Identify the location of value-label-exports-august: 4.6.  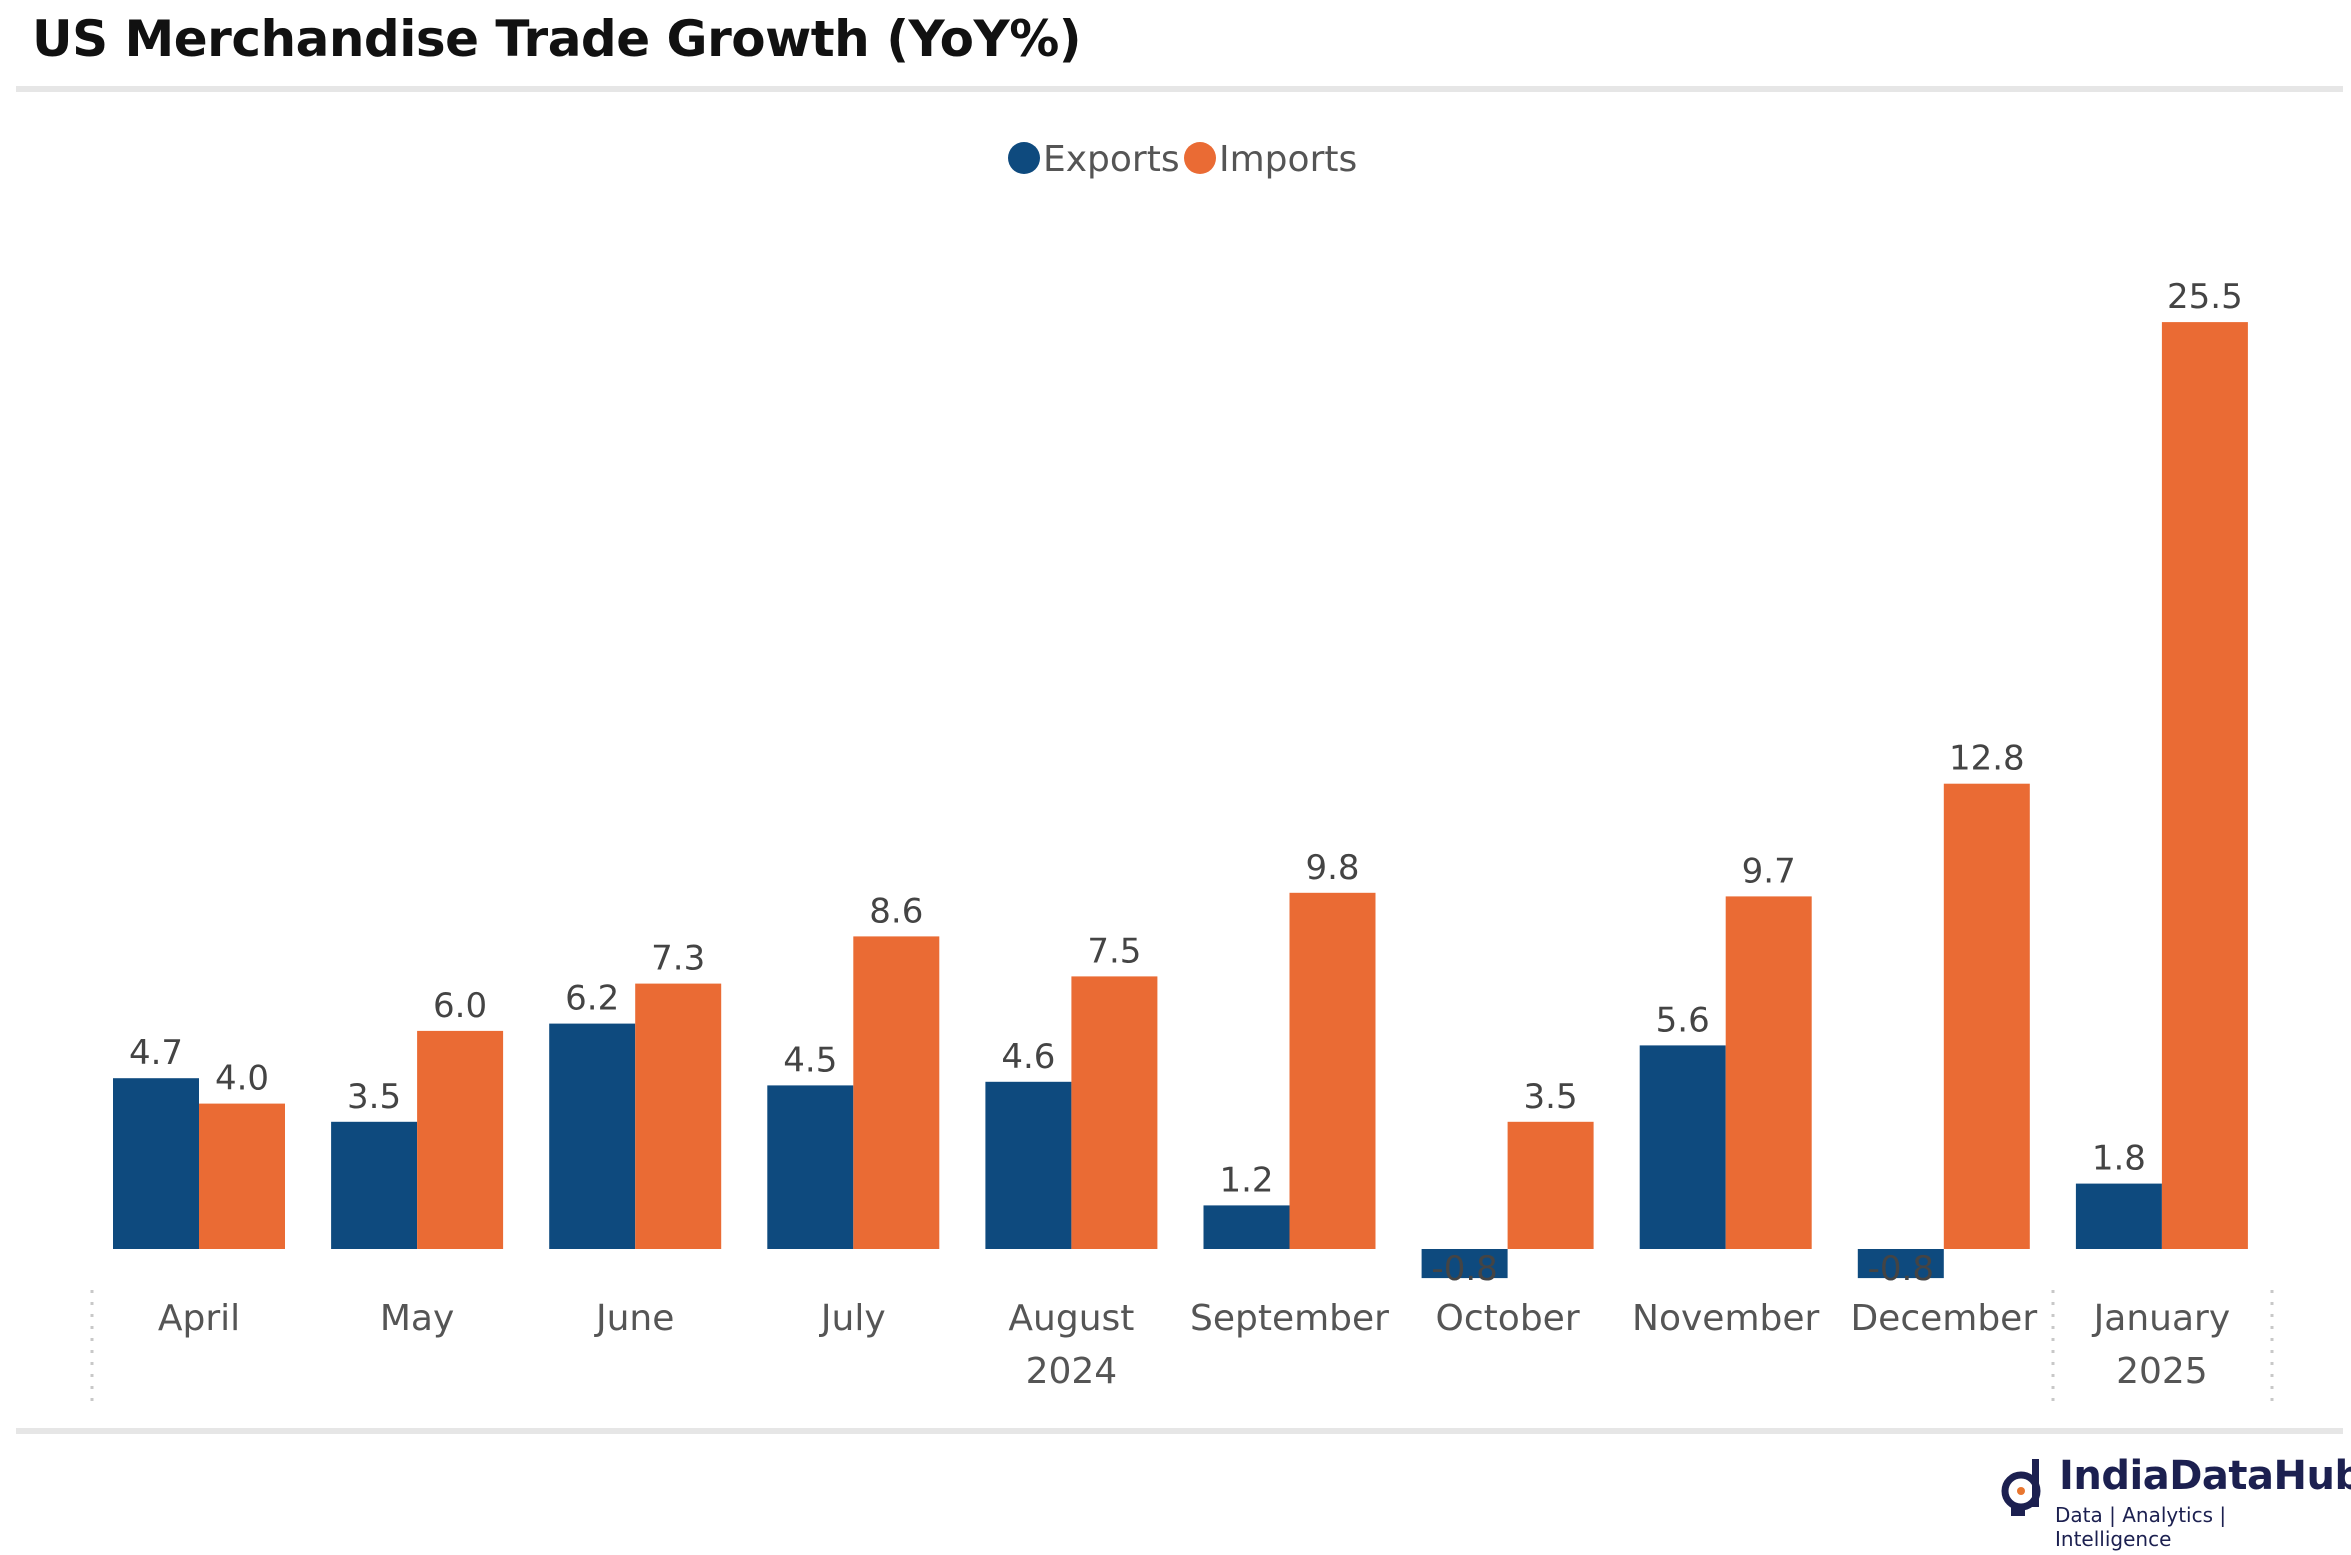
(1028, 1057).